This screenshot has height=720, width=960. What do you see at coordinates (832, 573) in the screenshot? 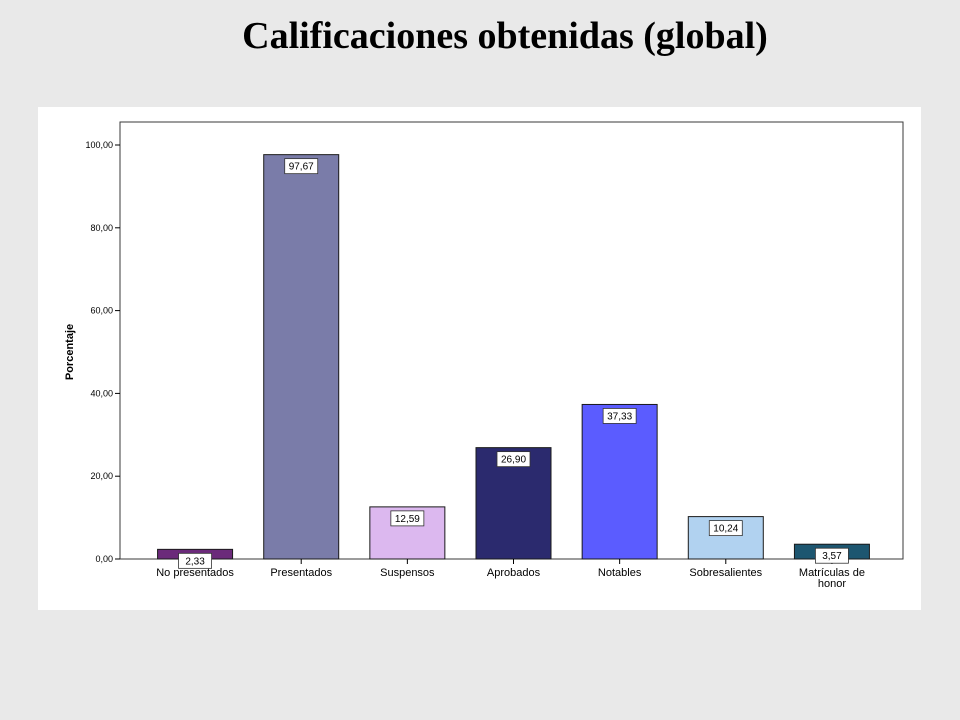
I see `x-tick-label: Matrículas de` at bounding box center [832, 573].